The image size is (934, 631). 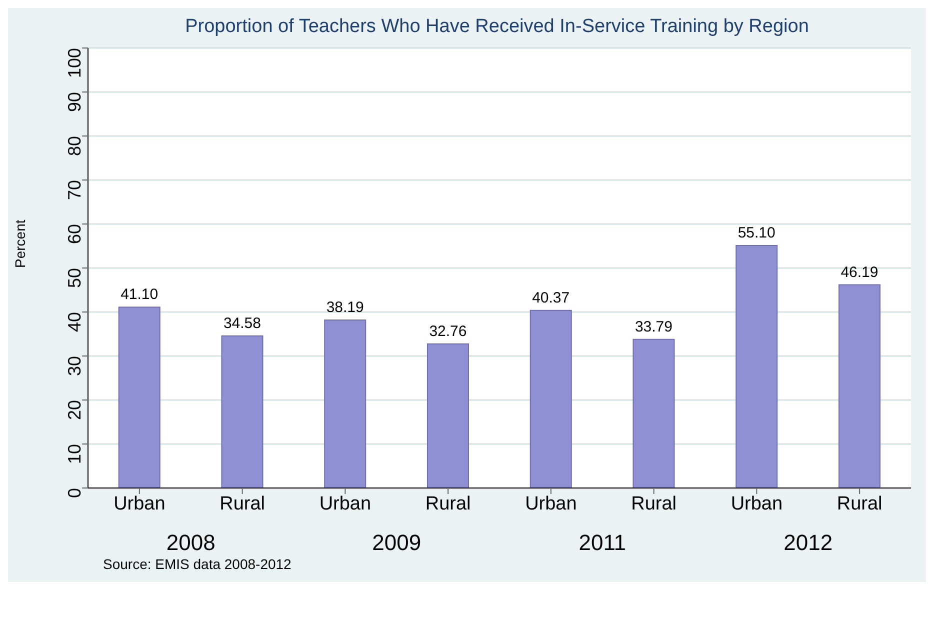 What do you see at coordinates (653, 327) in the screenshot?
I see `data-label: 33.79` at bounding box center [653, 327].